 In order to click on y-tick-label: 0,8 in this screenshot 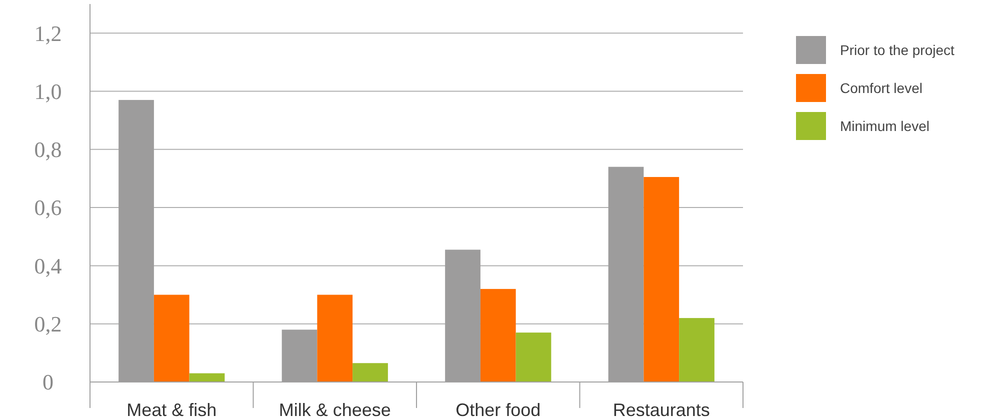, I will do `click(48, 149)`.